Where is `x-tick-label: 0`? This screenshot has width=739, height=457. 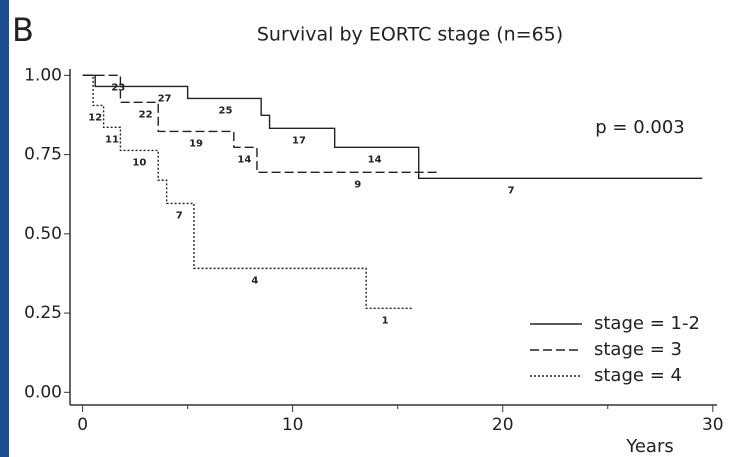
x-tick-label: 0 is located at coordinates (82, 425).